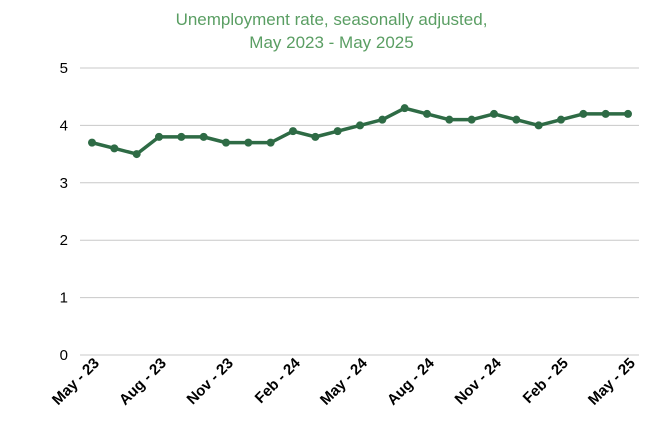 The image size is (663, 433). I want to click on chart-title-line-1: Unemployment rate, seasonally adjusted,, so click(331, 19).